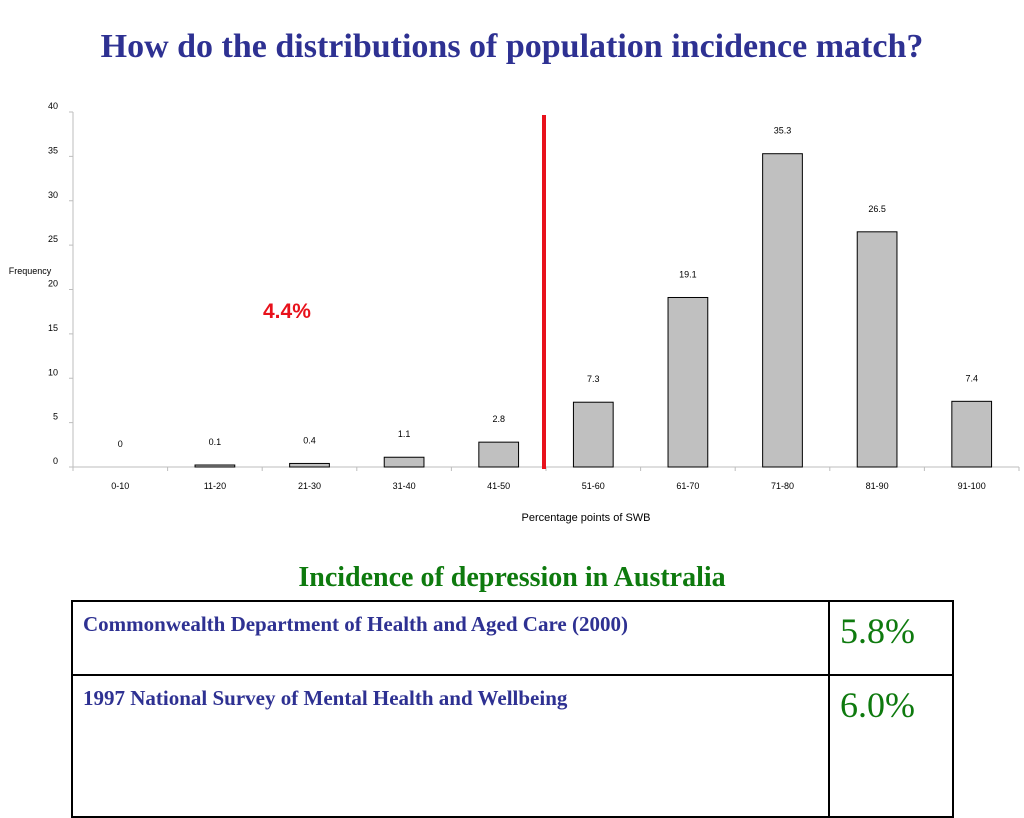  I want to click on value-label: 19.1, so click(688, 274).